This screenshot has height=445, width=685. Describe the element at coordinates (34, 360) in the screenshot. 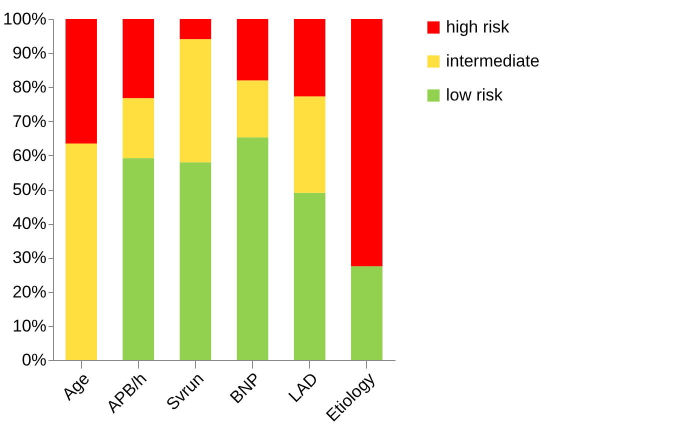

I see `y-tick-label: 0%` at that location.